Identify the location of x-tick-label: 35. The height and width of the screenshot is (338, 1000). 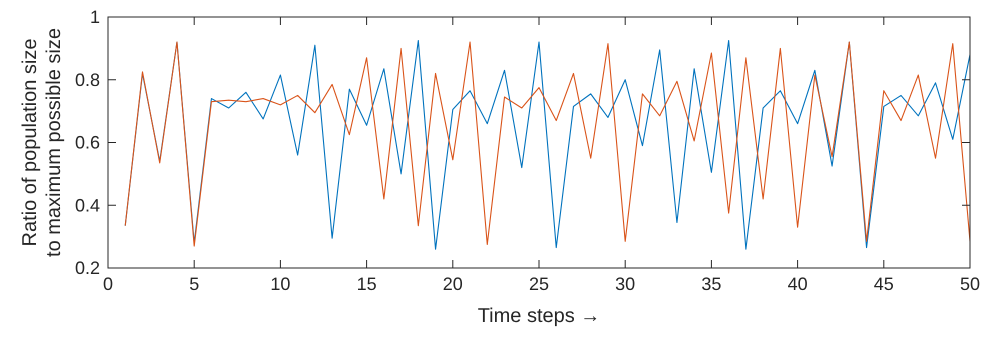
(711, 284).